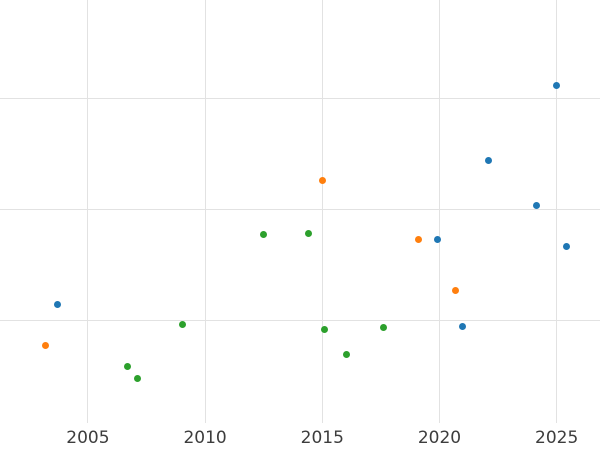 Image resolution: width=600 pixels, height=450 pixels. Describe the element at coordinates (557, 438) in the screenshot. I see `x-tick-label: 2025` at that location.